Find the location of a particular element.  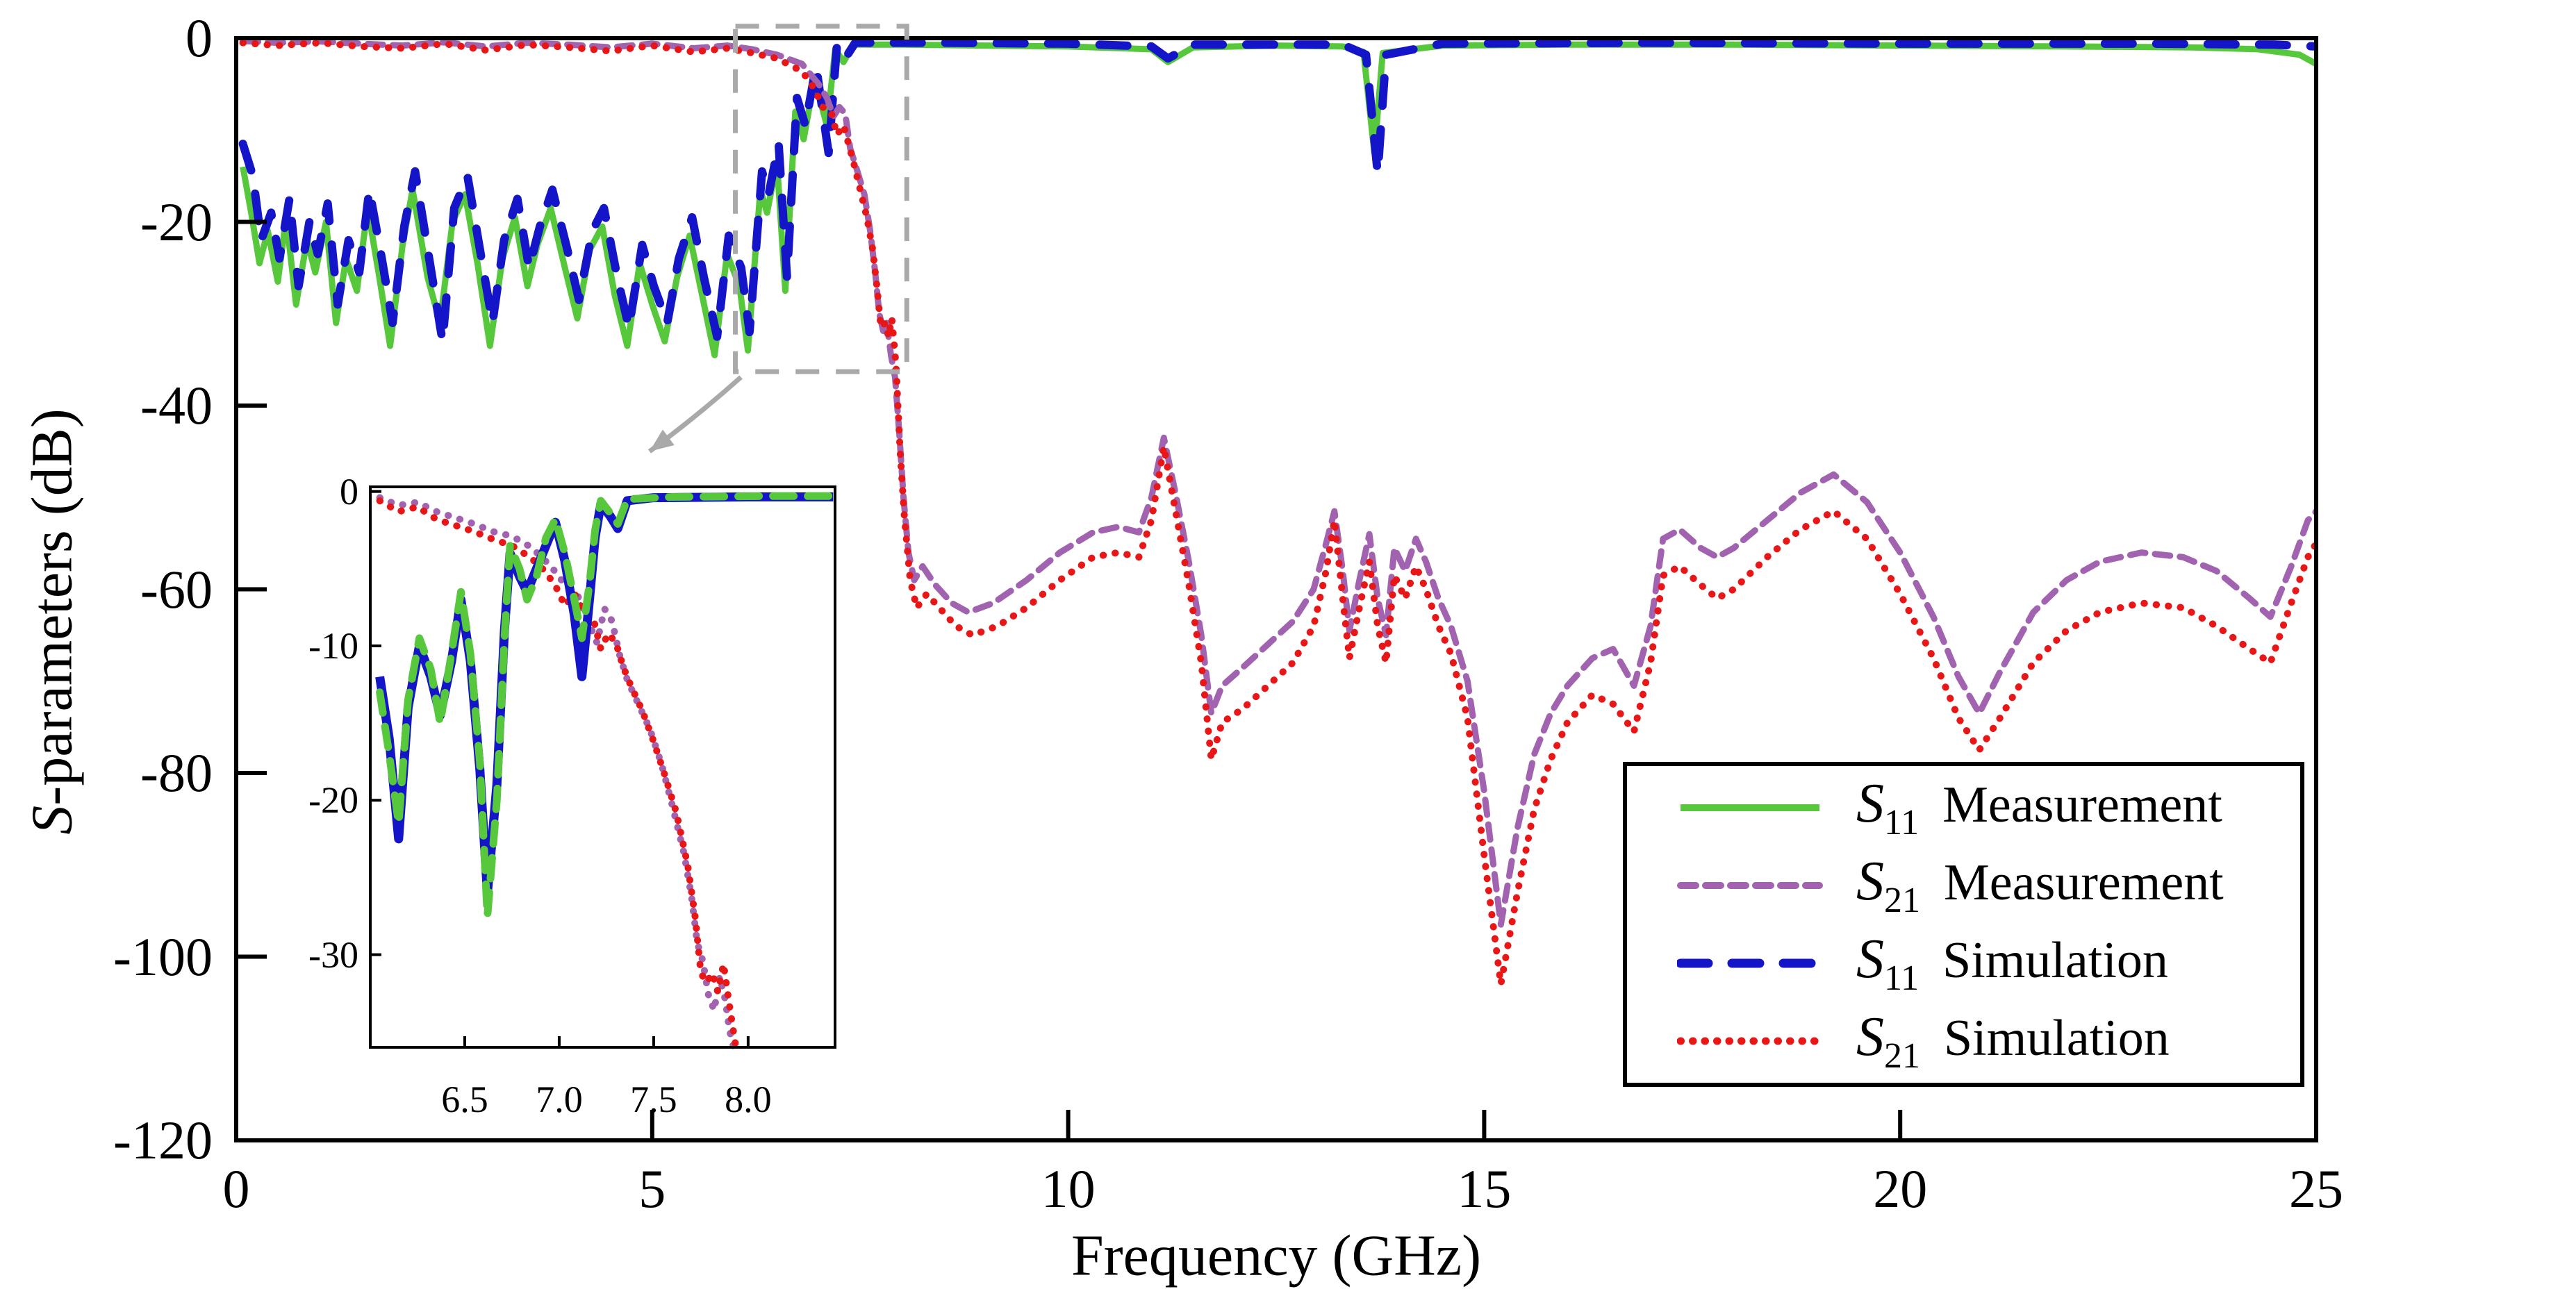

legend-label: S21 Simulation is located at coordinates (2013, 1041).